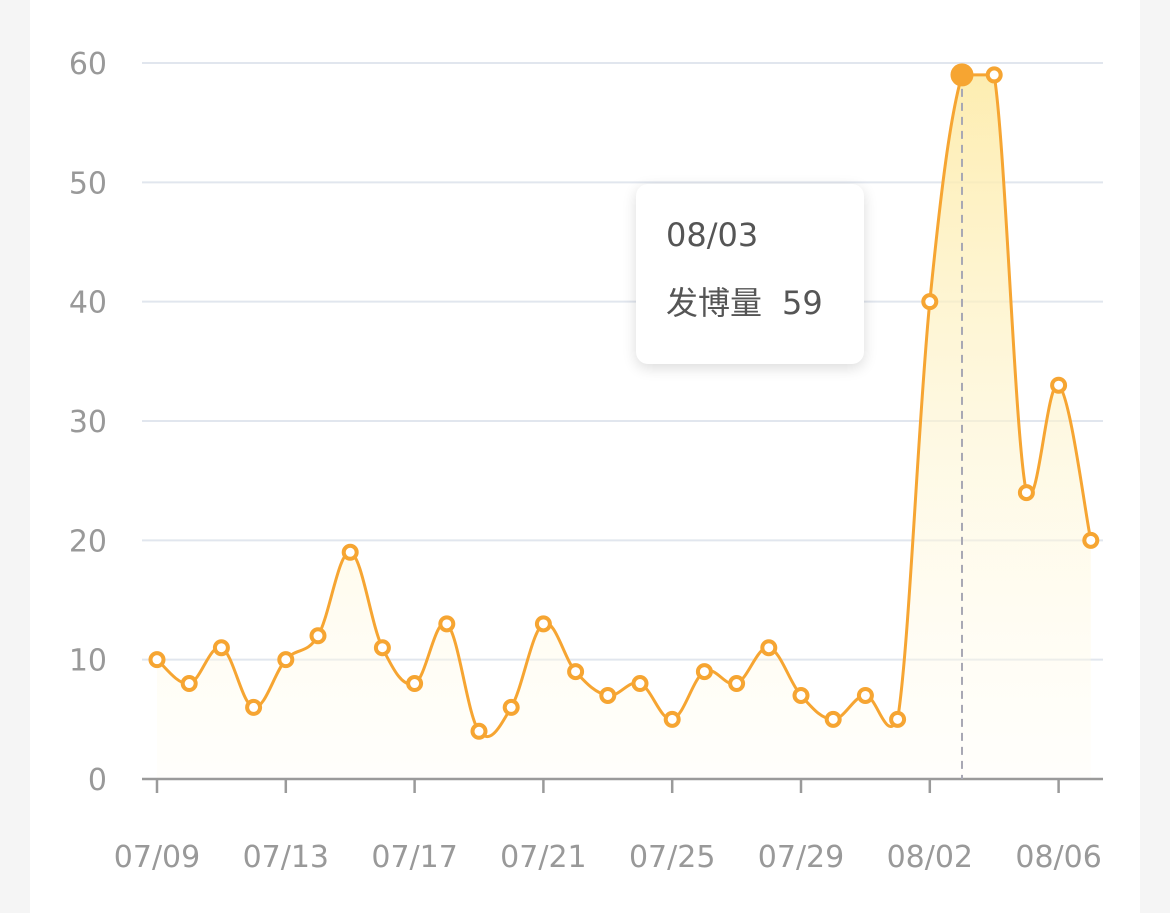 Image resolution: width=1170 pixels, height=913 pixels. I want to click on x-tick-label: 07/09, so click(157, 857).